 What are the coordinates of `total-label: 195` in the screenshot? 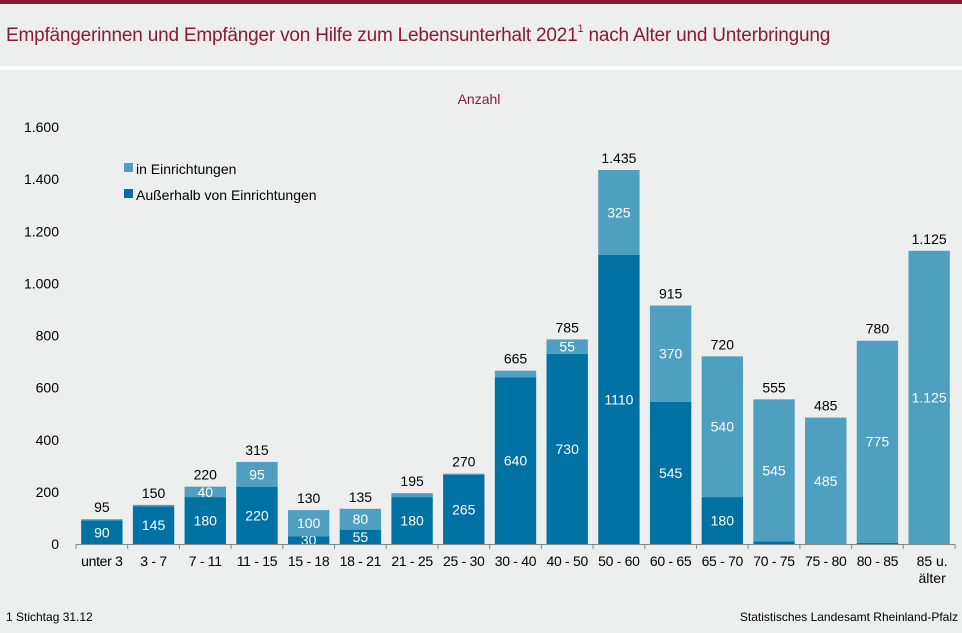 It's located at (412, 481).